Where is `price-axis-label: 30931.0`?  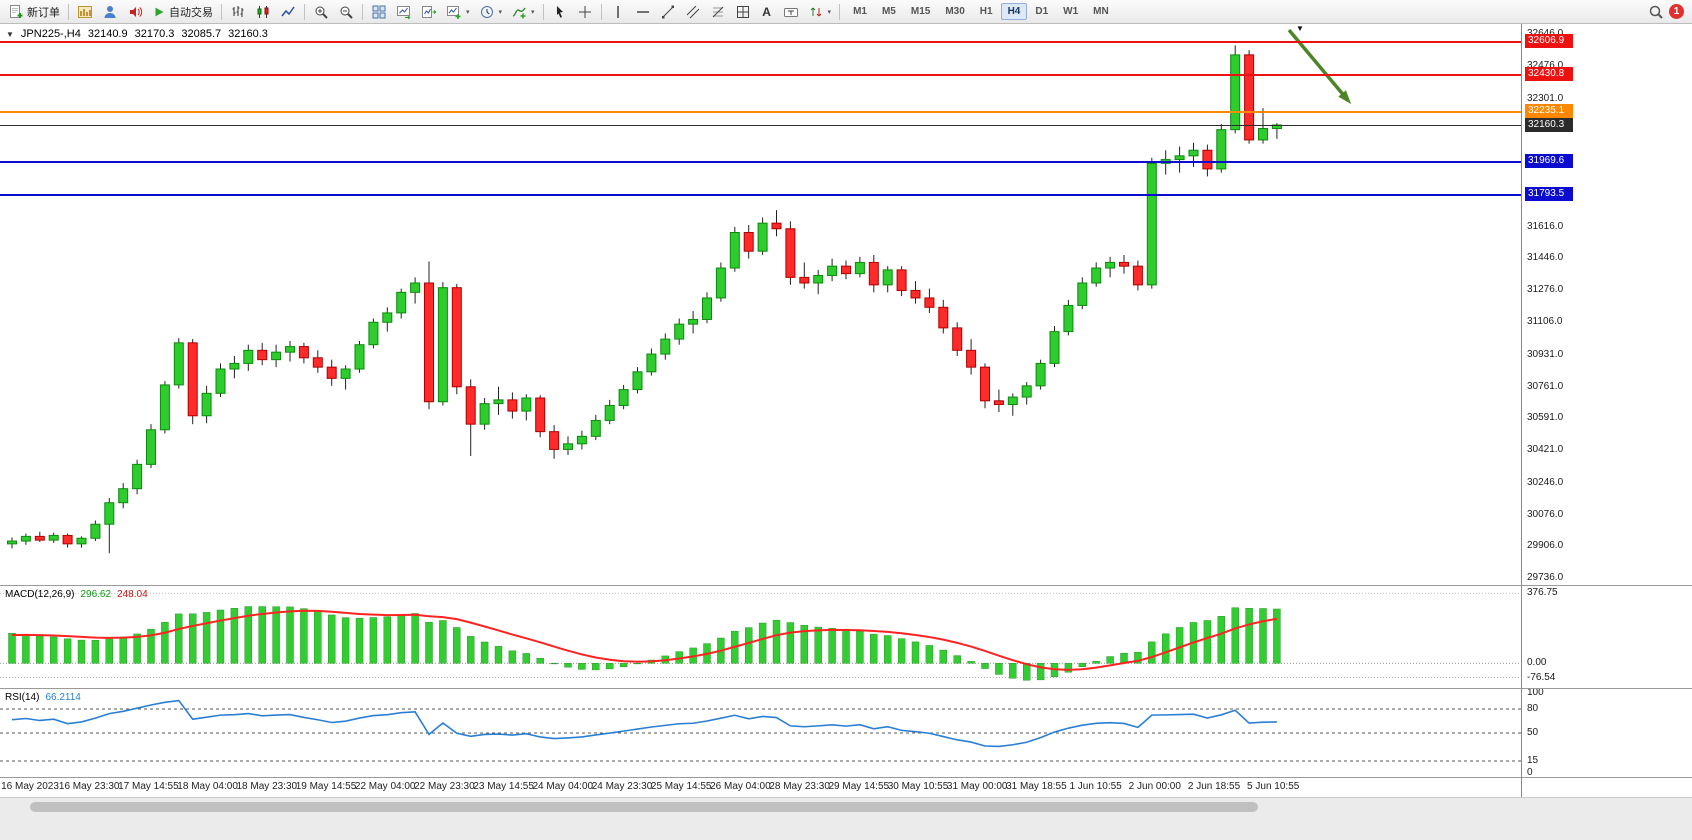 price-axis-label: 30931.0 is located at coordinates (1545, 354).